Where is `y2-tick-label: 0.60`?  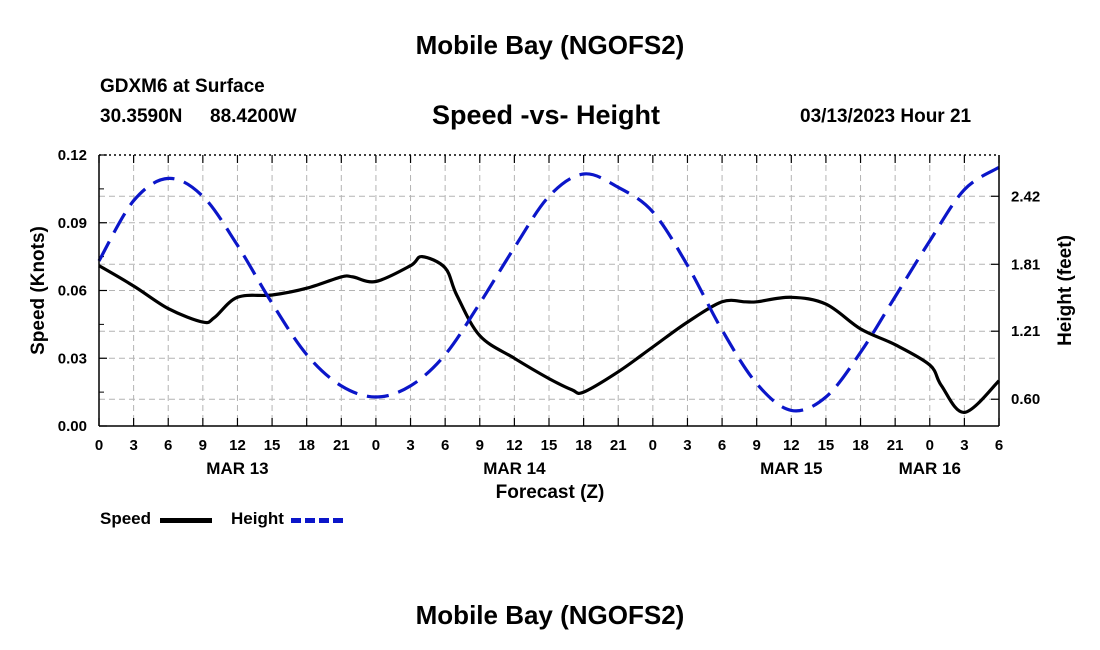
y2-tick-label: 0.60 is located at coordinates (1025, 399).